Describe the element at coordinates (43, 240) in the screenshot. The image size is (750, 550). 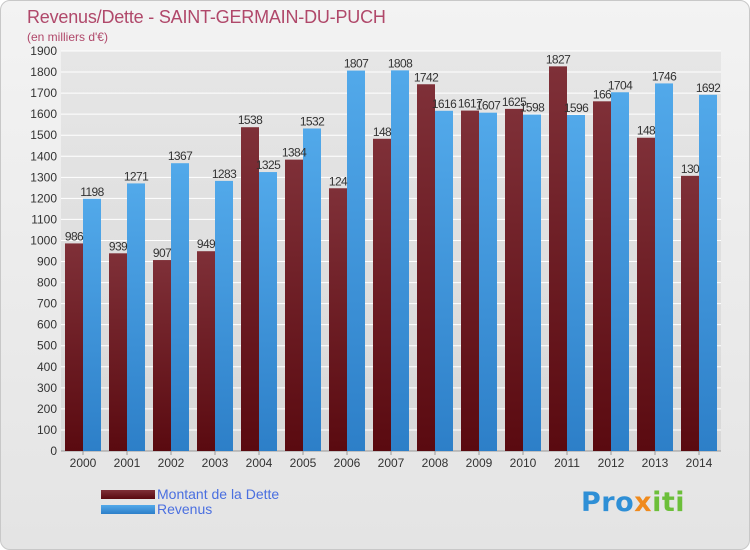
I see `y-tick-label: 1000` at that location.